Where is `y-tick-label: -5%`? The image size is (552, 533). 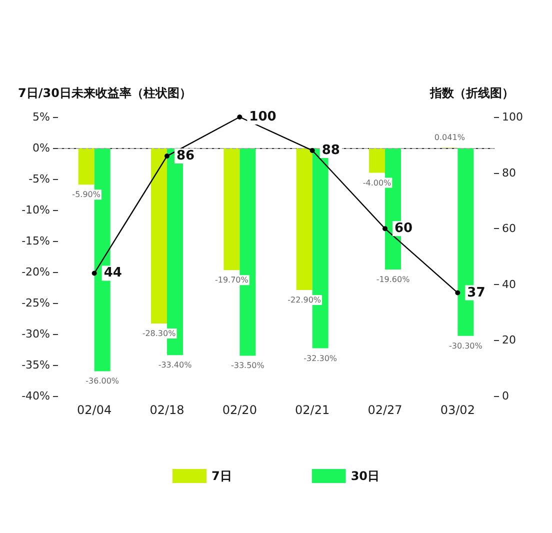
y-tick-label: -5% is located at coordinates (39, 179).